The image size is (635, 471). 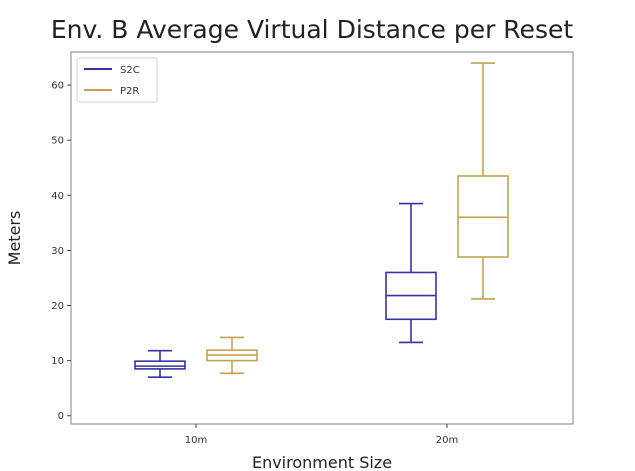 What do you see at coordinates (57, 251) in the screenshot?
I see `y-tick-label: 30` at bounding box center [57, 251].